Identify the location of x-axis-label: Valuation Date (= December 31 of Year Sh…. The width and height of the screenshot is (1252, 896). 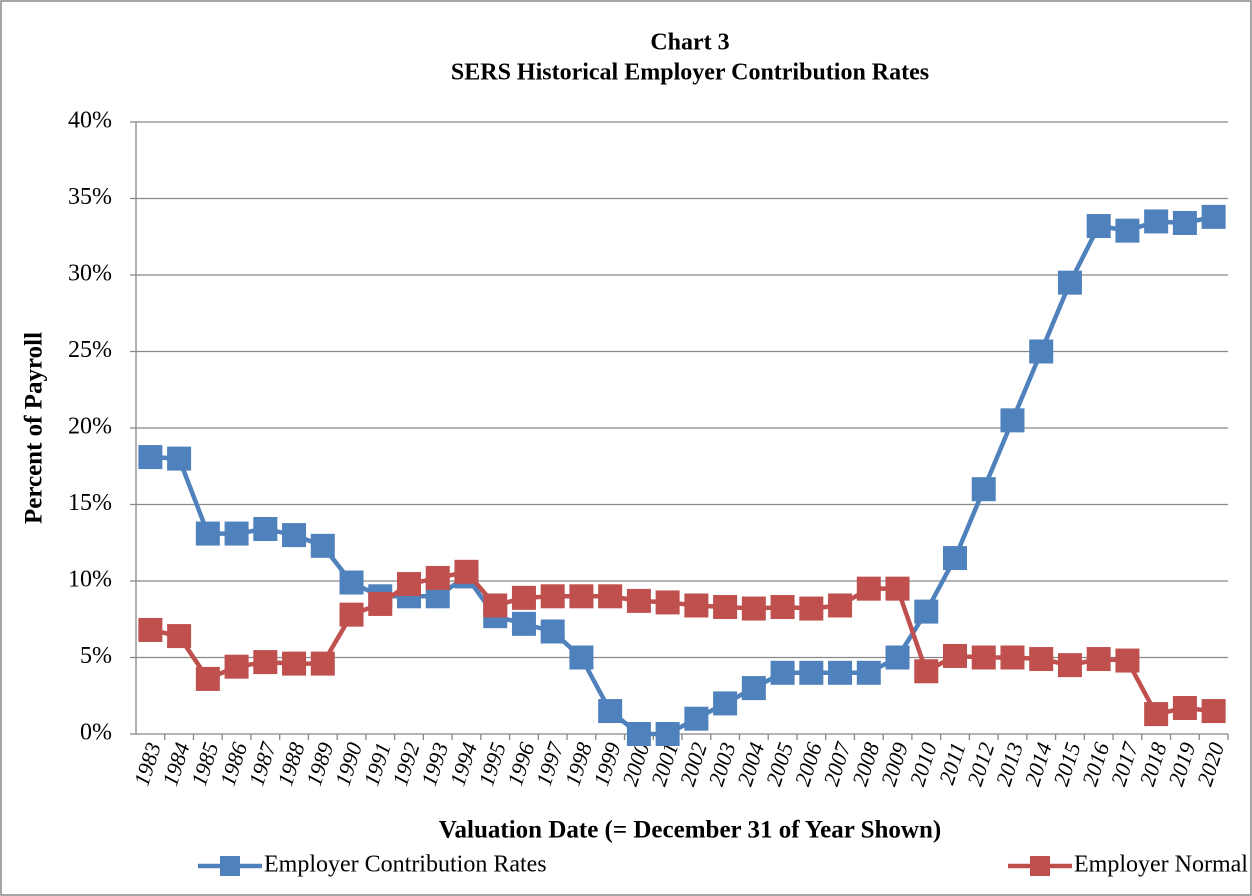
(690, 830).